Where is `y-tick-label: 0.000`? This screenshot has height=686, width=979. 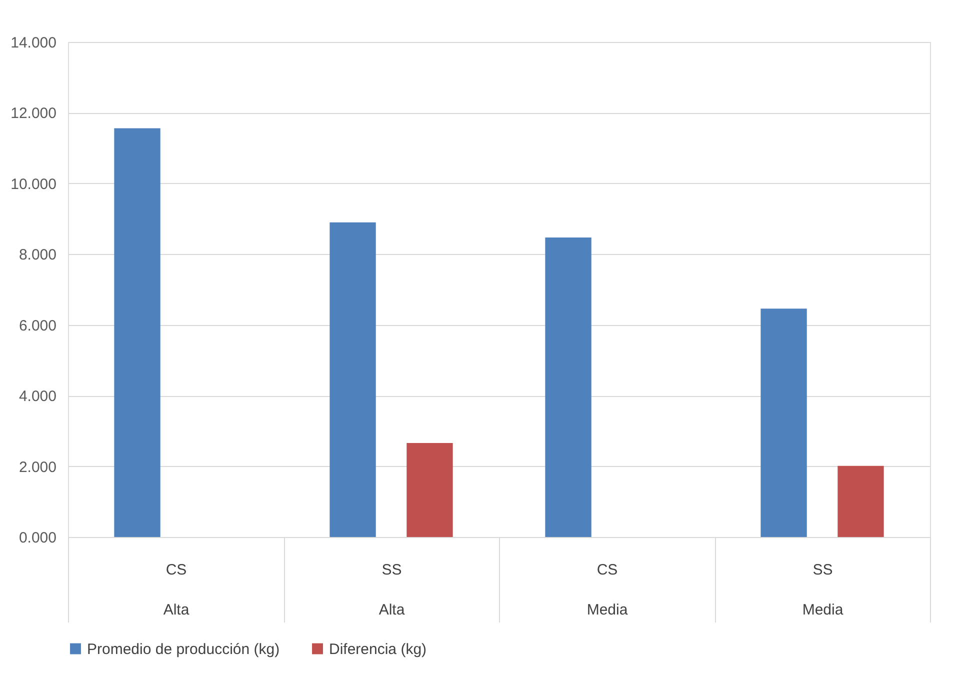
y-tick-label: 0.000 is located at coordinates (37, 538).